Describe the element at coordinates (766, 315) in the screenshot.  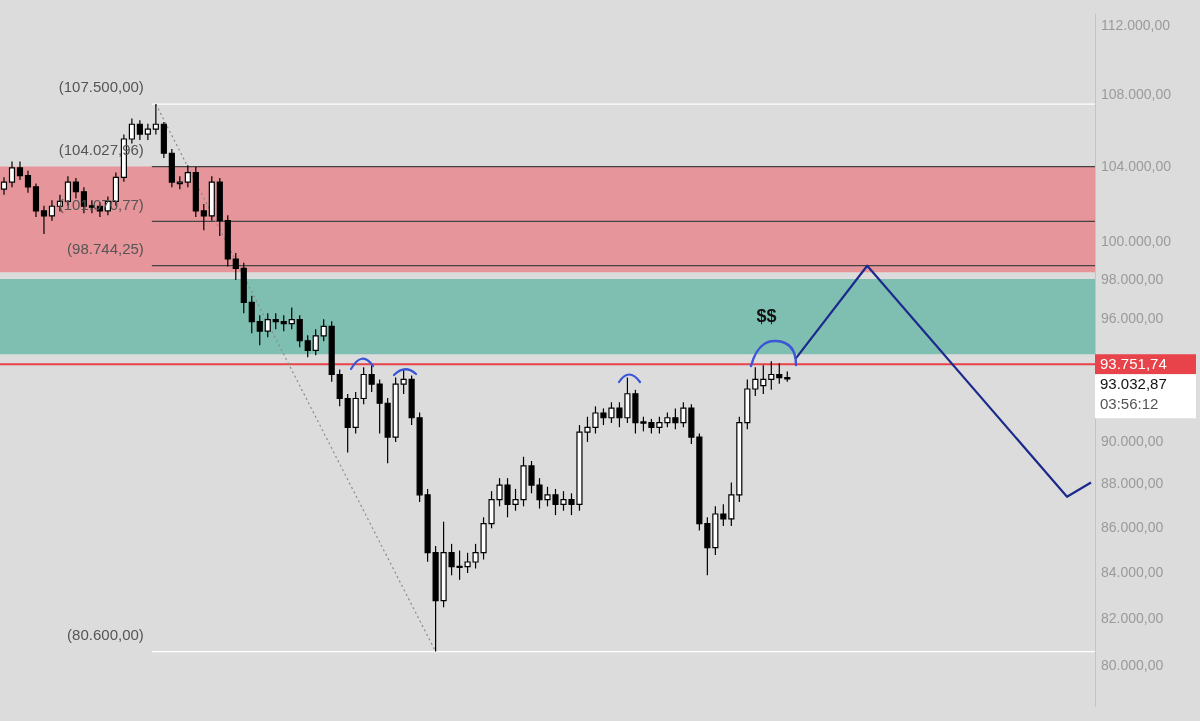
I see `annotation: $$` at that location.